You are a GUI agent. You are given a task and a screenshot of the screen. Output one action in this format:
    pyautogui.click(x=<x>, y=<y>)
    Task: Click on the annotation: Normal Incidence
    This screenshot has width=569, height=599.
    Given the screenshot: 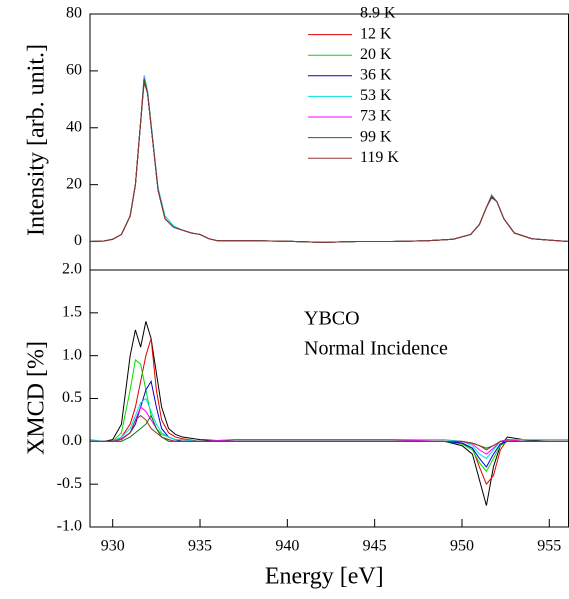 What is the action you would take?
    pyautogui.click(x=376, y=349)
    